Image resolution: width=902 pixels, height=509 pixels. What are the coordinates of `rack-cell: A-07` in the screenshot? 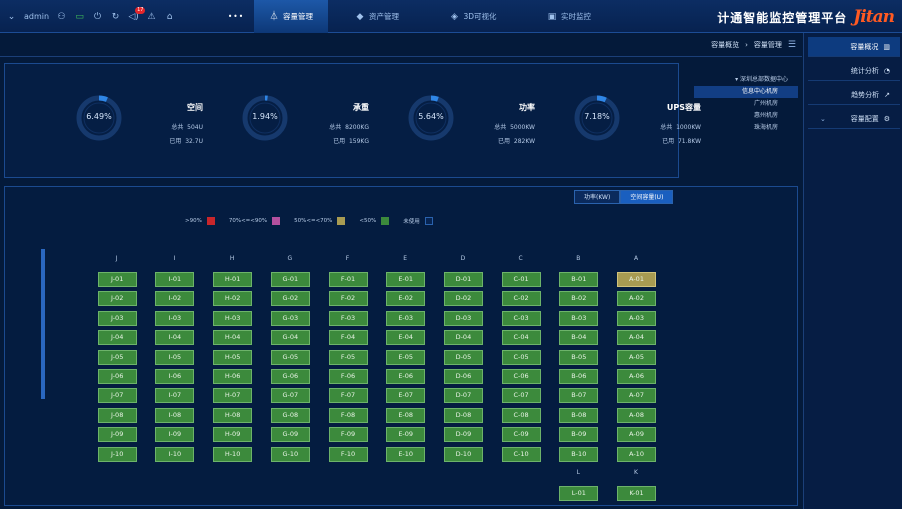 It's located at (636, 396).